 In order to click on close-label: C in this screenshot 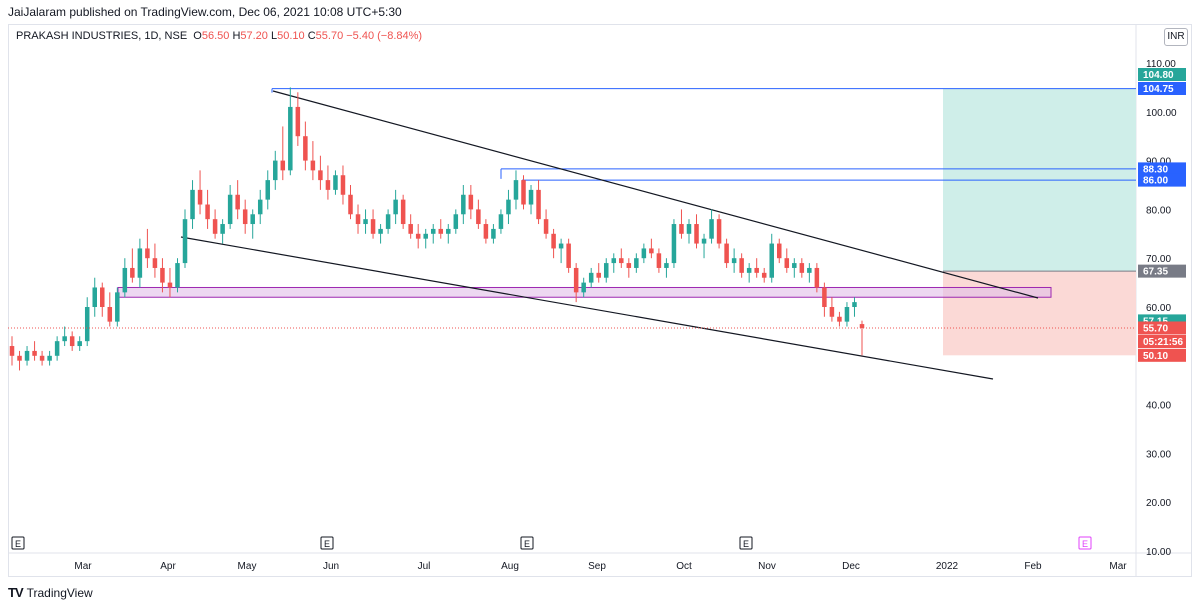, I will do `click(311, 36)`.